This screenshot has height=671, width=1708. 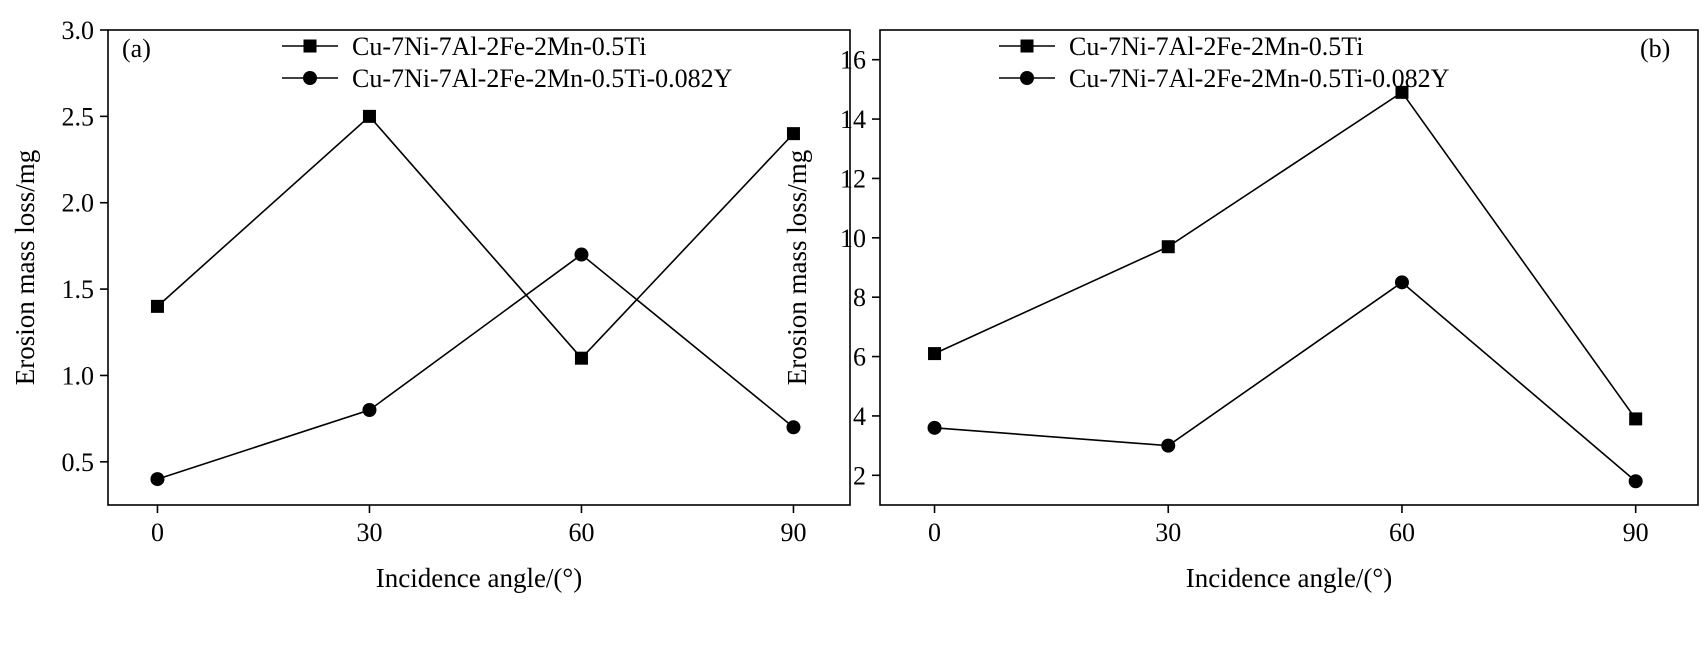 I want to click on y-tick-label: 14, so click(x=853, y=119).